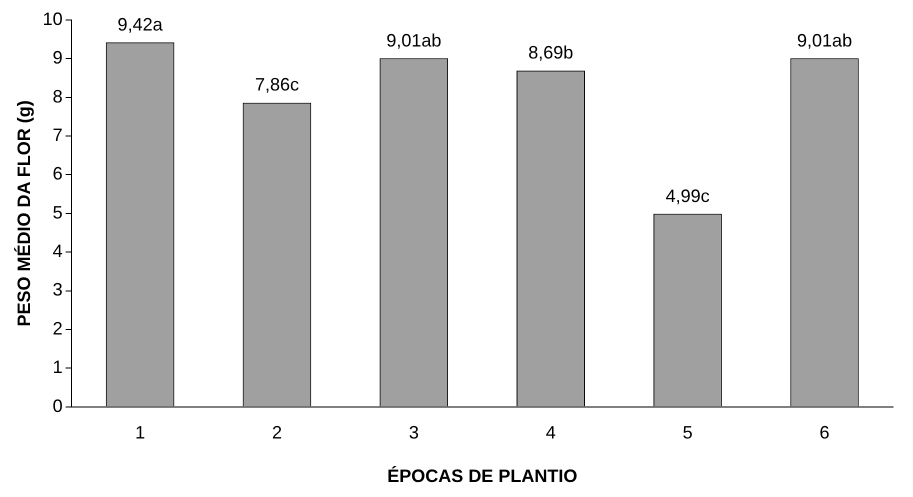  I want to click on data-label: 9,42a, so click(141, 24).